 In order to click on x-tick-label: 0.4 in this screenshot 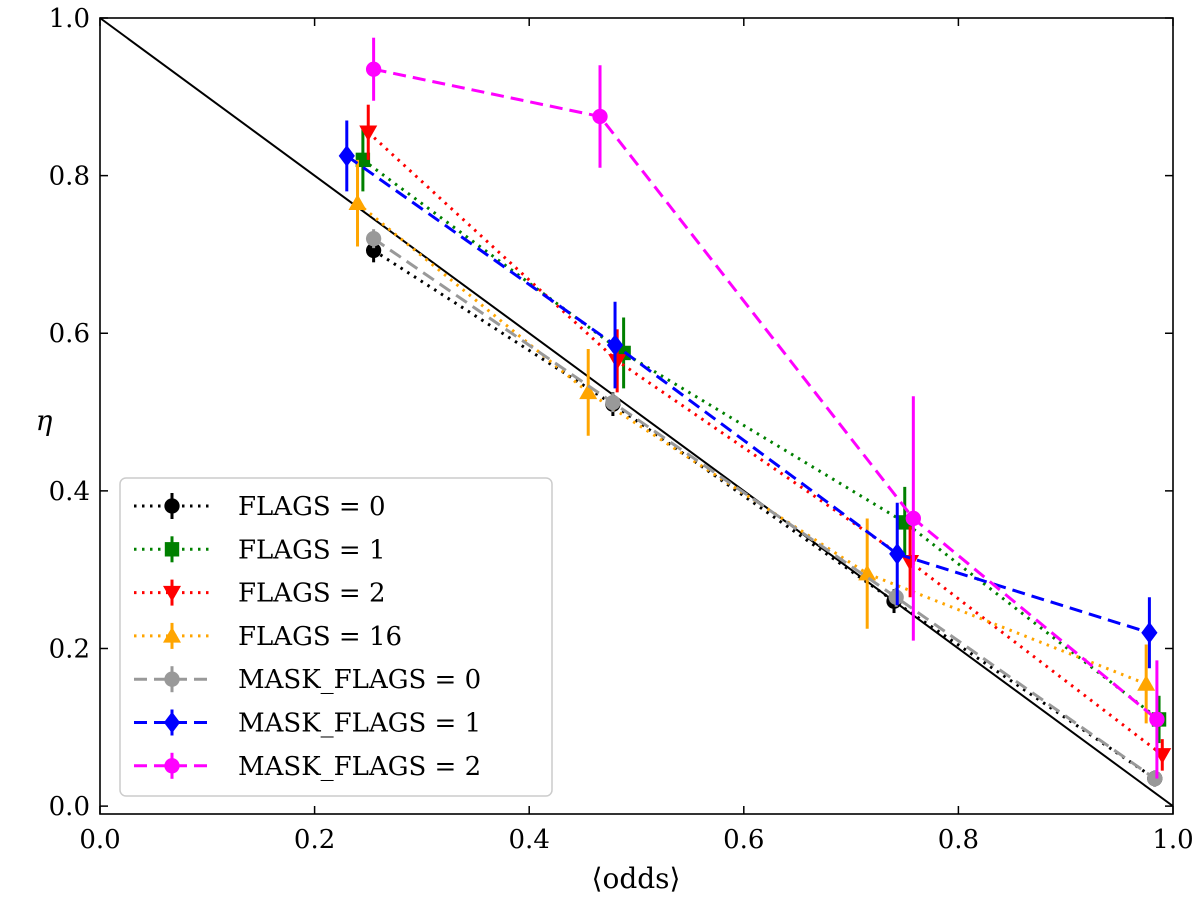, I will do `click(529, 840)`.